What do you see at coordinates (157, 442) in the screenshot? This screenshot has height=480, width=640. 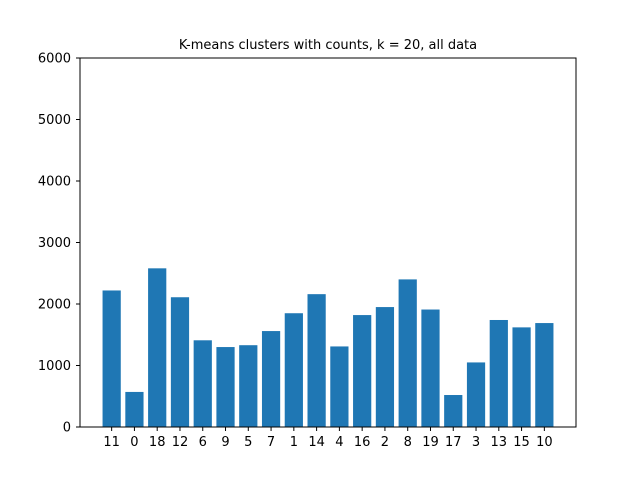 I see `x-tick-label: 18` at bounding box center [157, 442].